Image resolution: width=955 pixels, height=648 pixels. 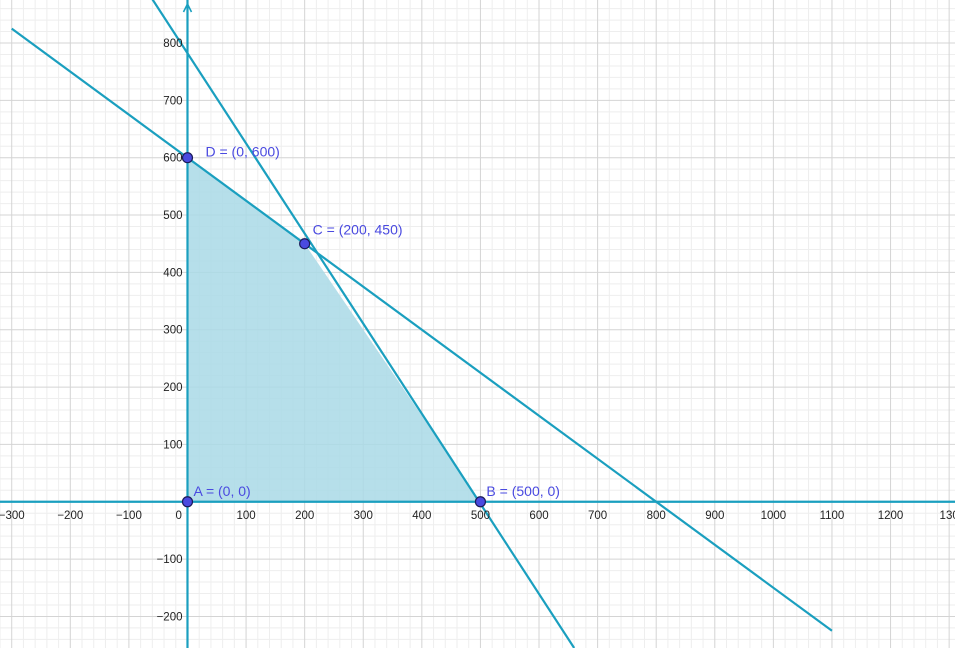 I want to click on x-tick-label: 300, so click(x=363, y=516).